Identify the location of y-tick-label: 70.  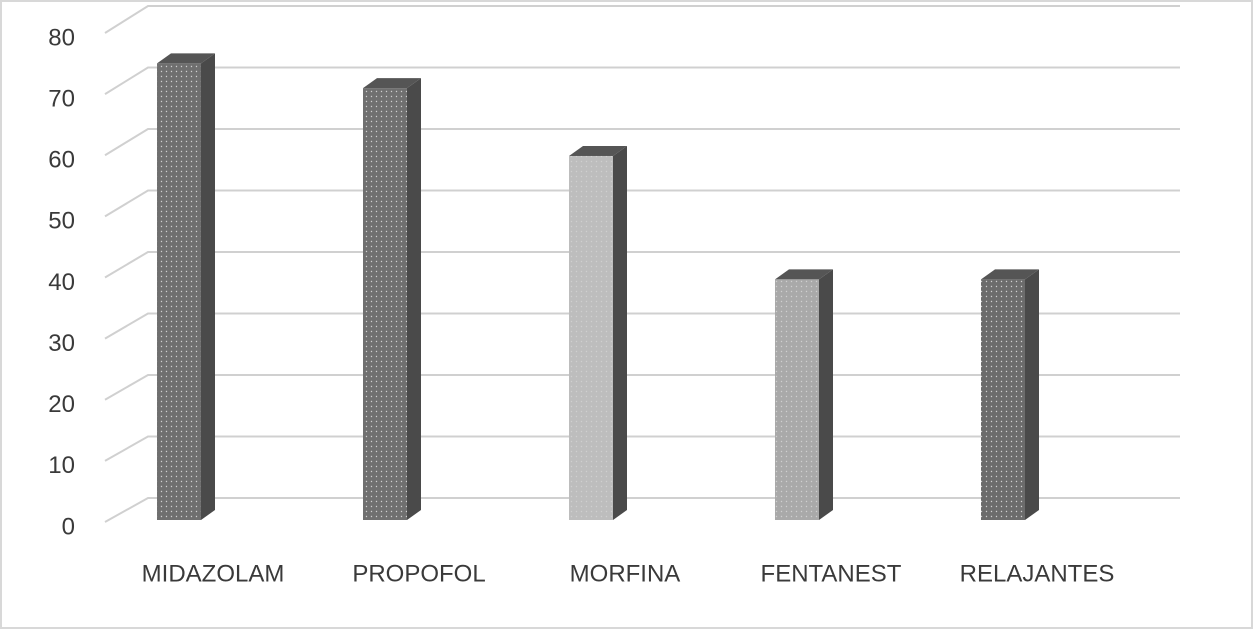
(61, 98).